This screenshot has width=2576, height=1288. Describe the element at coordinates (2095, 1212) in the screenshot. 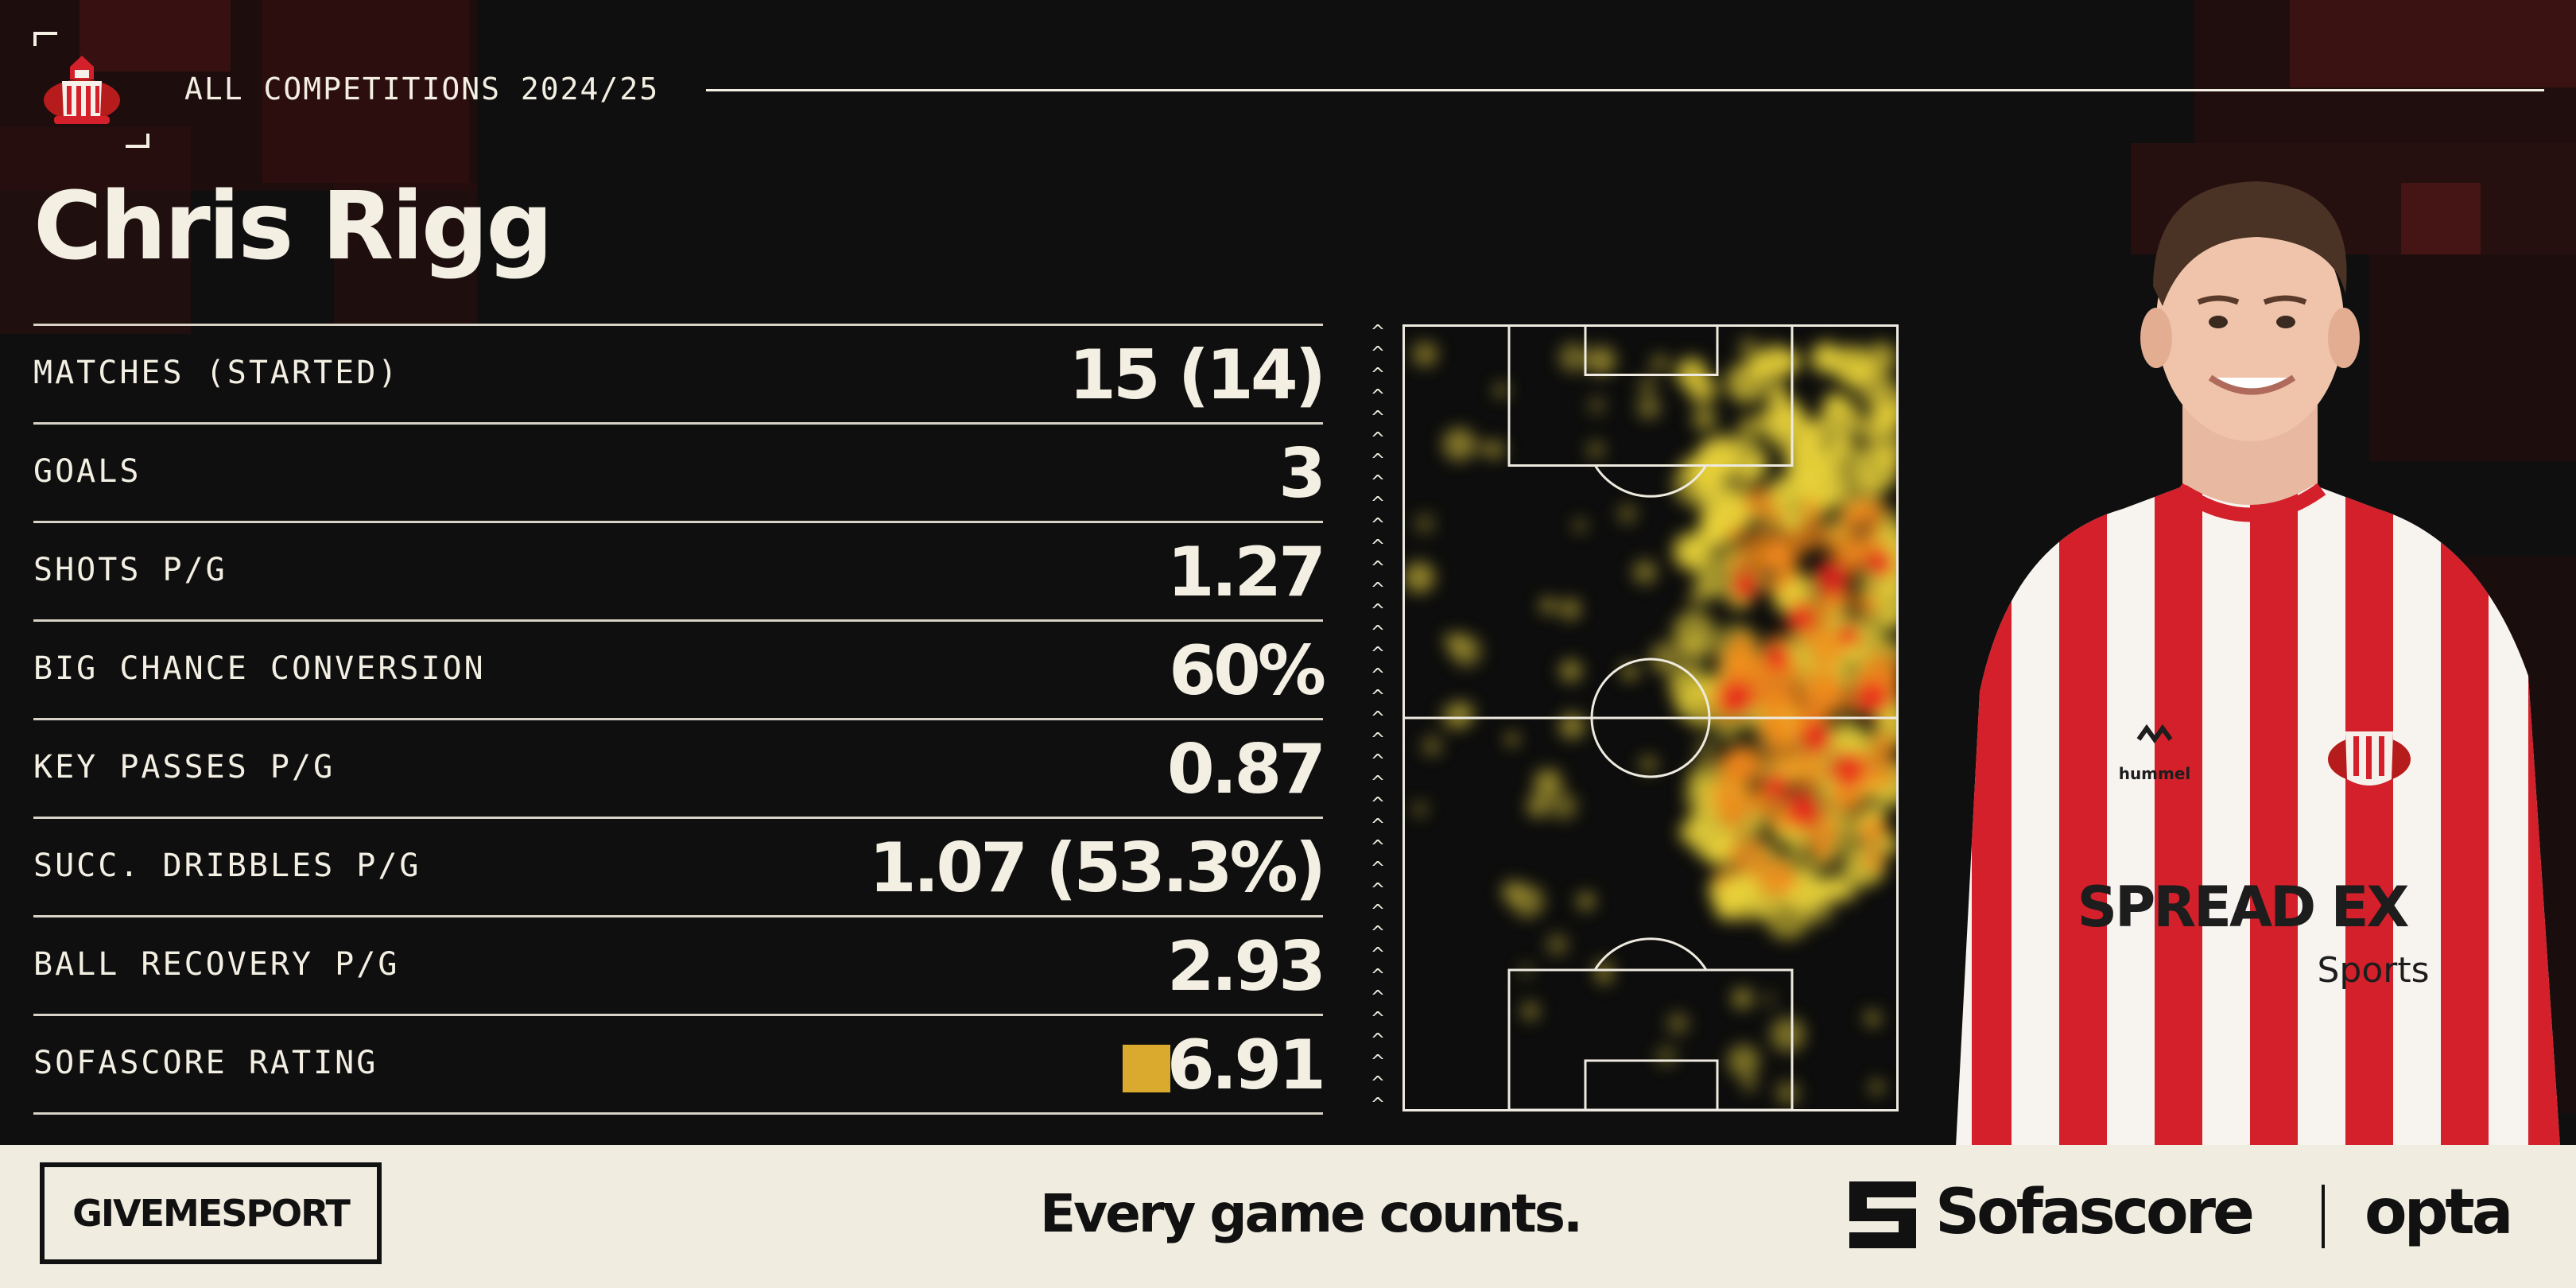

I see `partner-sofascore: Sofascore` at that location.